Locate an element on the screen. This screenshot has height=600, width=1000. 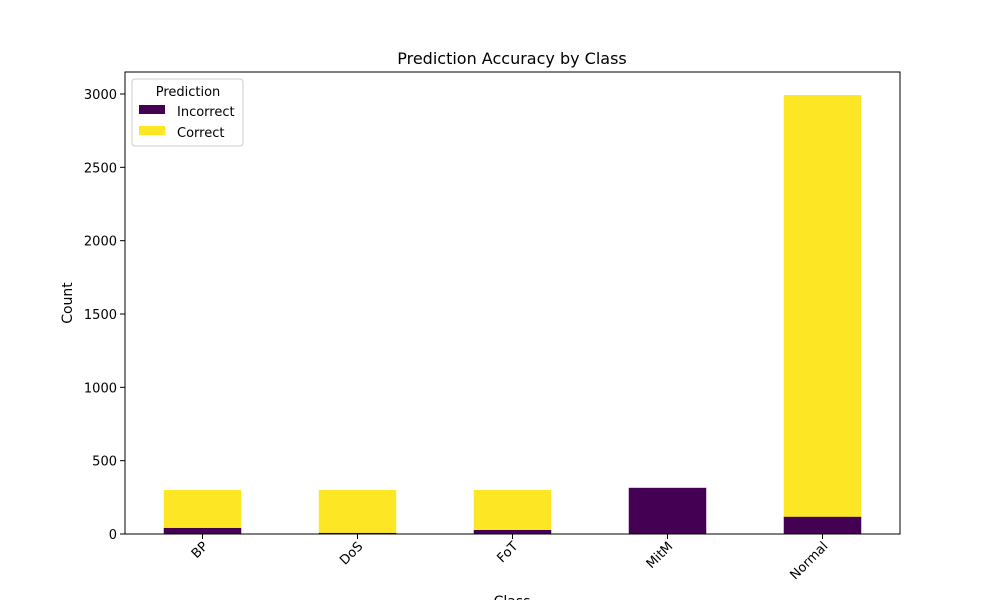
bar-correct-fot is located at coordinates (512, 510).